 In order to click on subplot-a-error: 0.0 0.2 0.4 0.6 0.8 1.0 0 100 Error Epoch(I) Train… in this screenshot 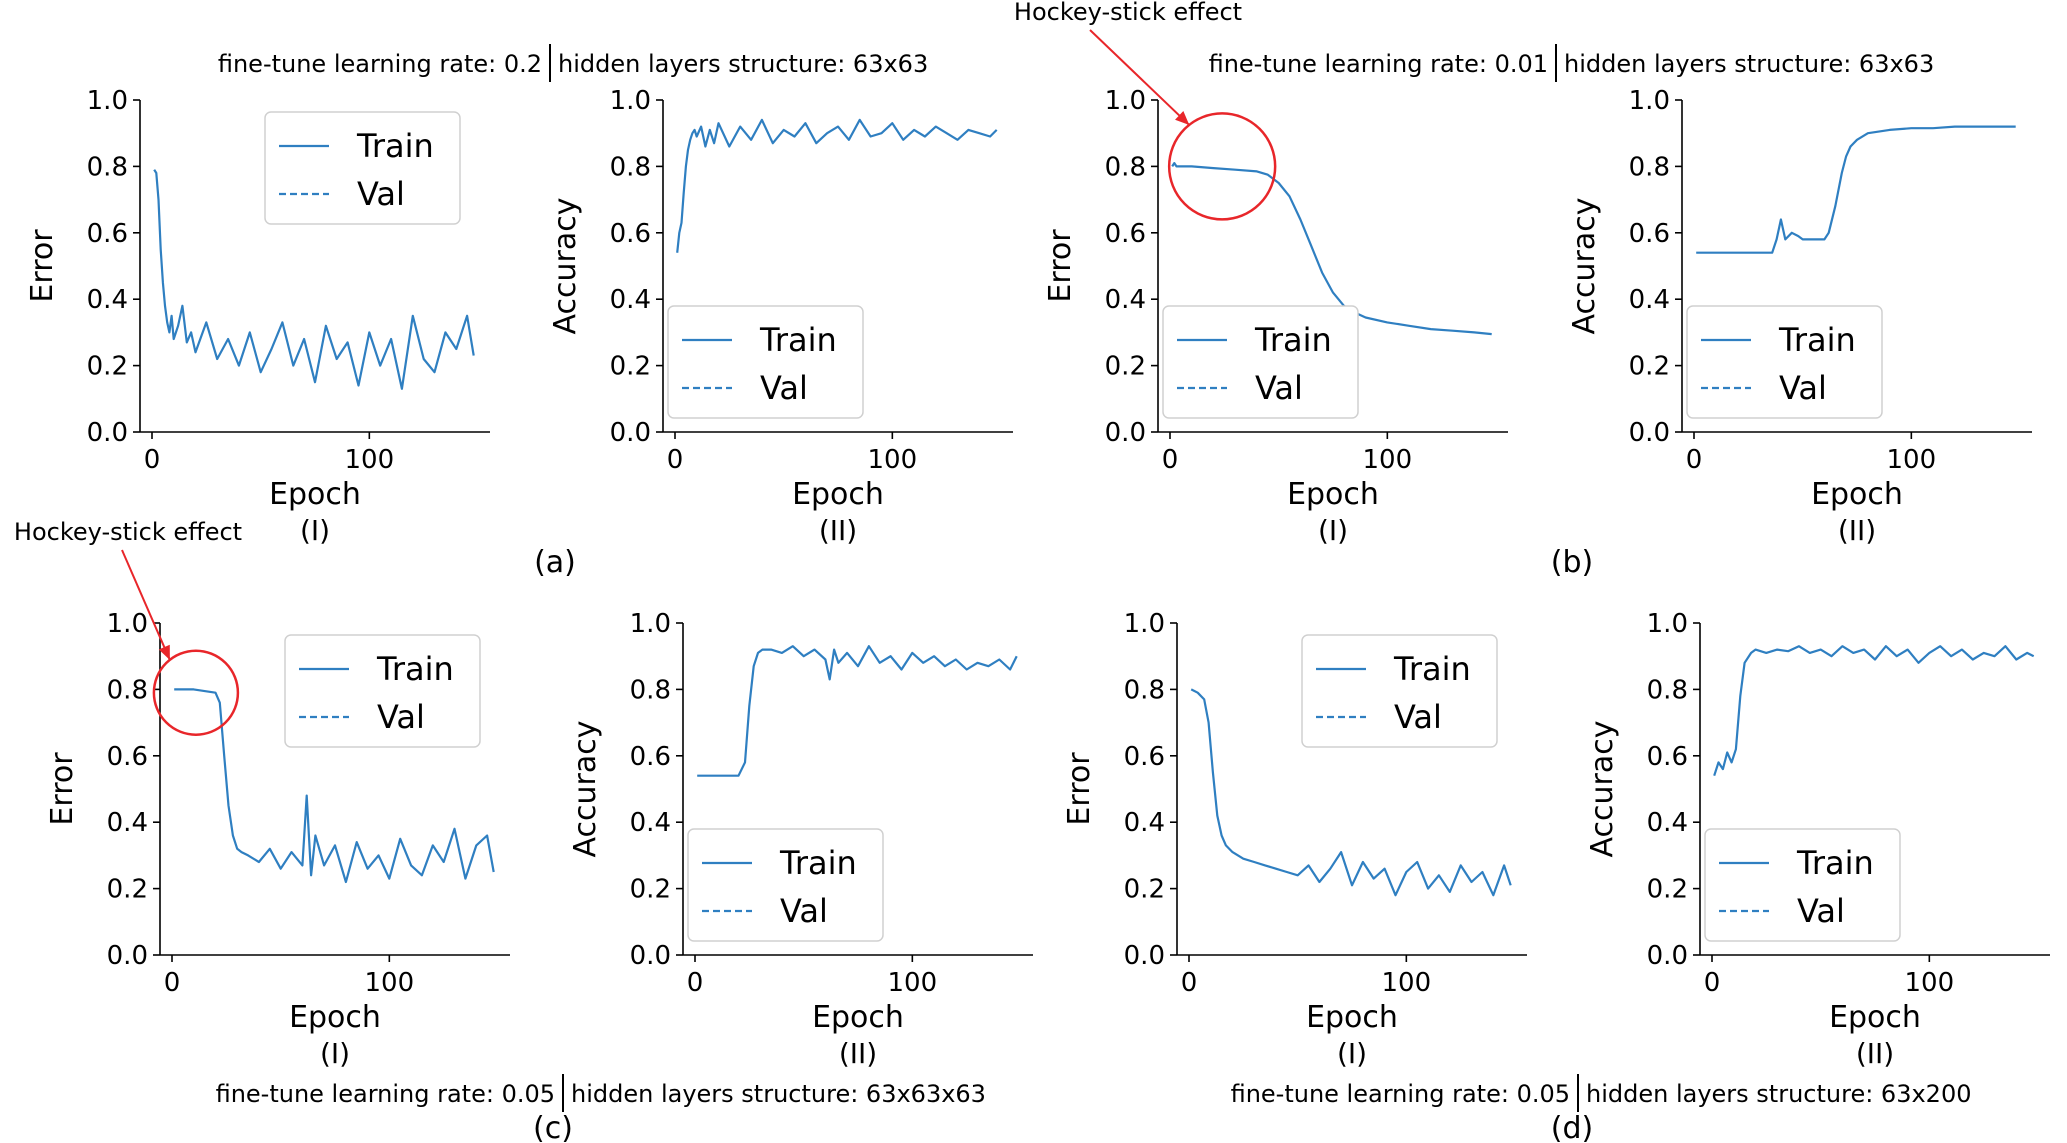, I will do `click(257, 316)`.